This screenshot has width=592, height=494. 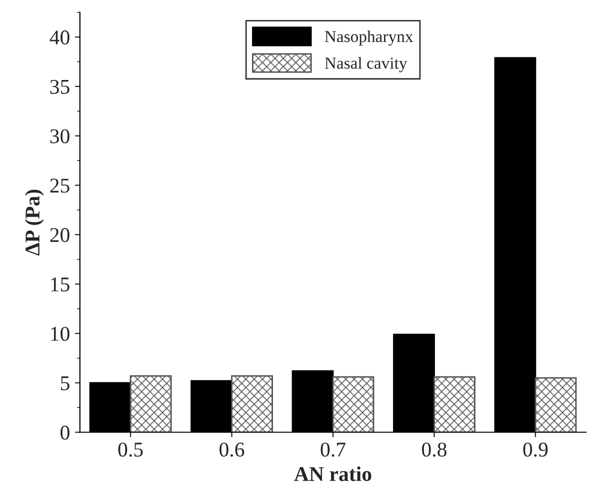 What do you see at coordinates (535, 449) in the screenshot?
I see `x-tick-label: 0.9` at bounding box center [535, 449].